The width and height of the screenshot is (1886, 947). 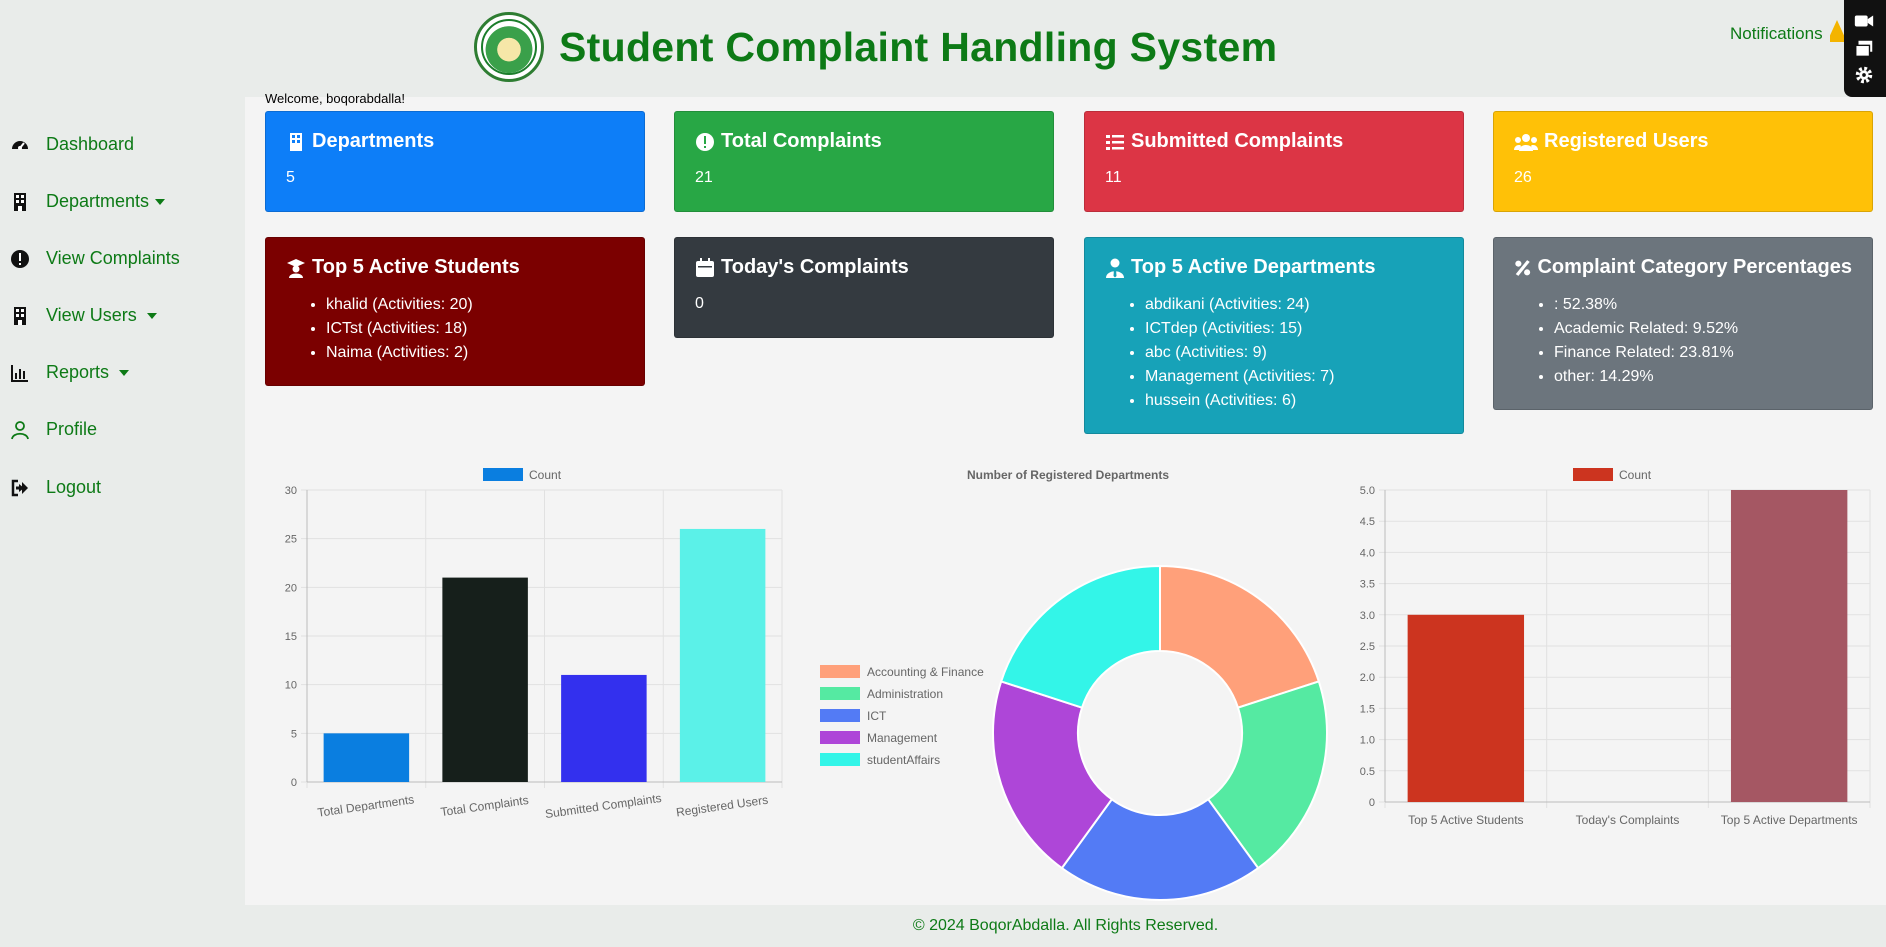 What do you see at coordinates (699, 303) in the screenshot?
I see `card-value: 0` at bounding box center [699, 303].